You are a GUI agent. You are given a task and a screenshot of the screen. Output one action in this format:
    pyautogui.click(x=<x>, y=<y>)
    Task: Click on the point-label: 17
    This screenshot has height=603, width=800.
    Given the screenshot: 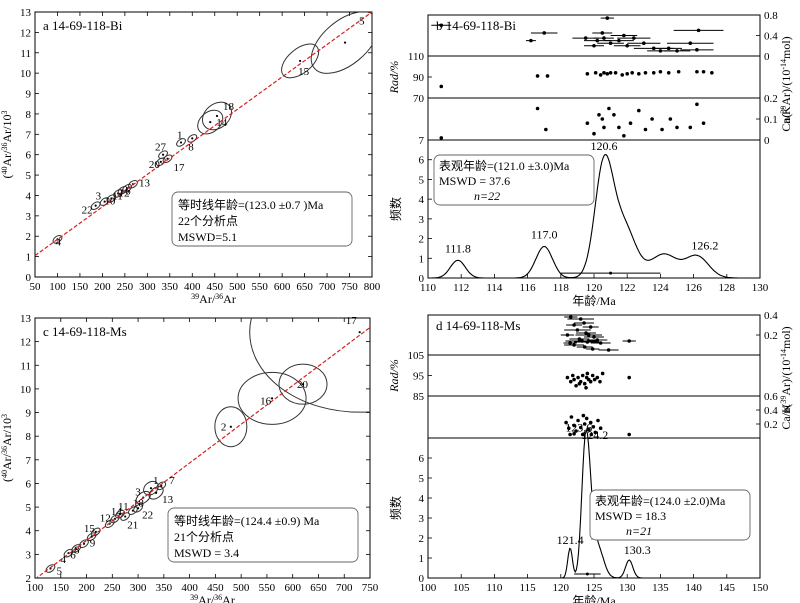 What is the action you would take?
    pyautogui.click(x=180, y=168)
    